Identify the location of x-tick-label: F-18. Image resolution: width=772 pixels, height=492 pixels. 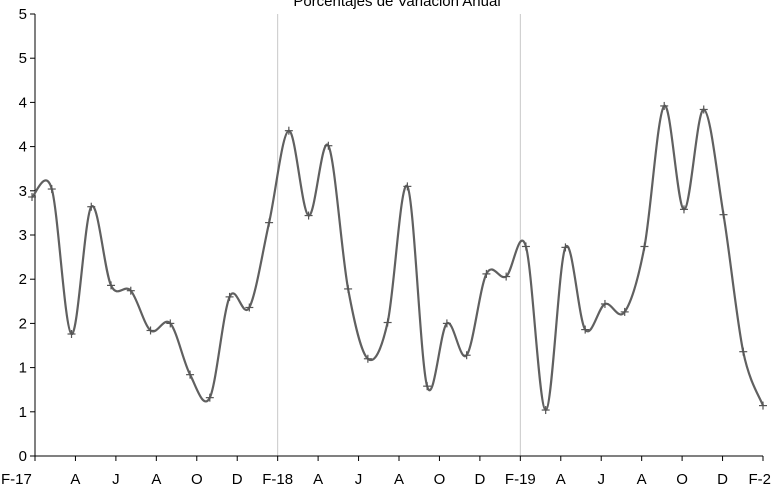
(277, 479).